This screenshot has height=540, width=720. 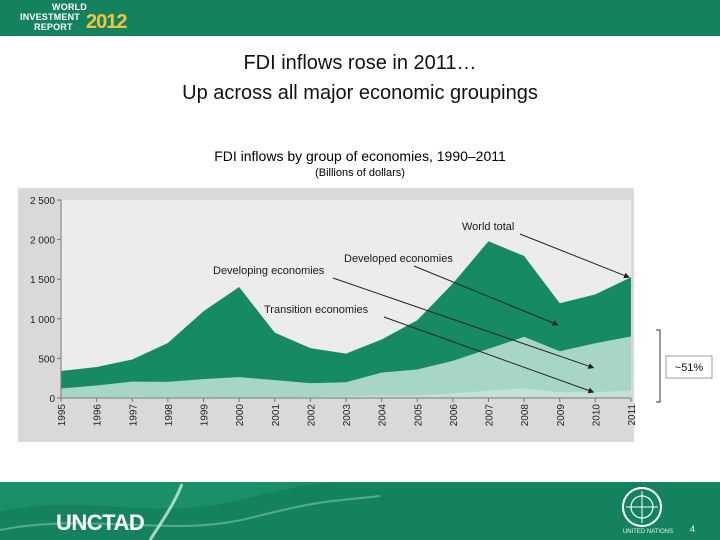 I want to click on annotation-world-total: World total, so click(x=488, y=227).